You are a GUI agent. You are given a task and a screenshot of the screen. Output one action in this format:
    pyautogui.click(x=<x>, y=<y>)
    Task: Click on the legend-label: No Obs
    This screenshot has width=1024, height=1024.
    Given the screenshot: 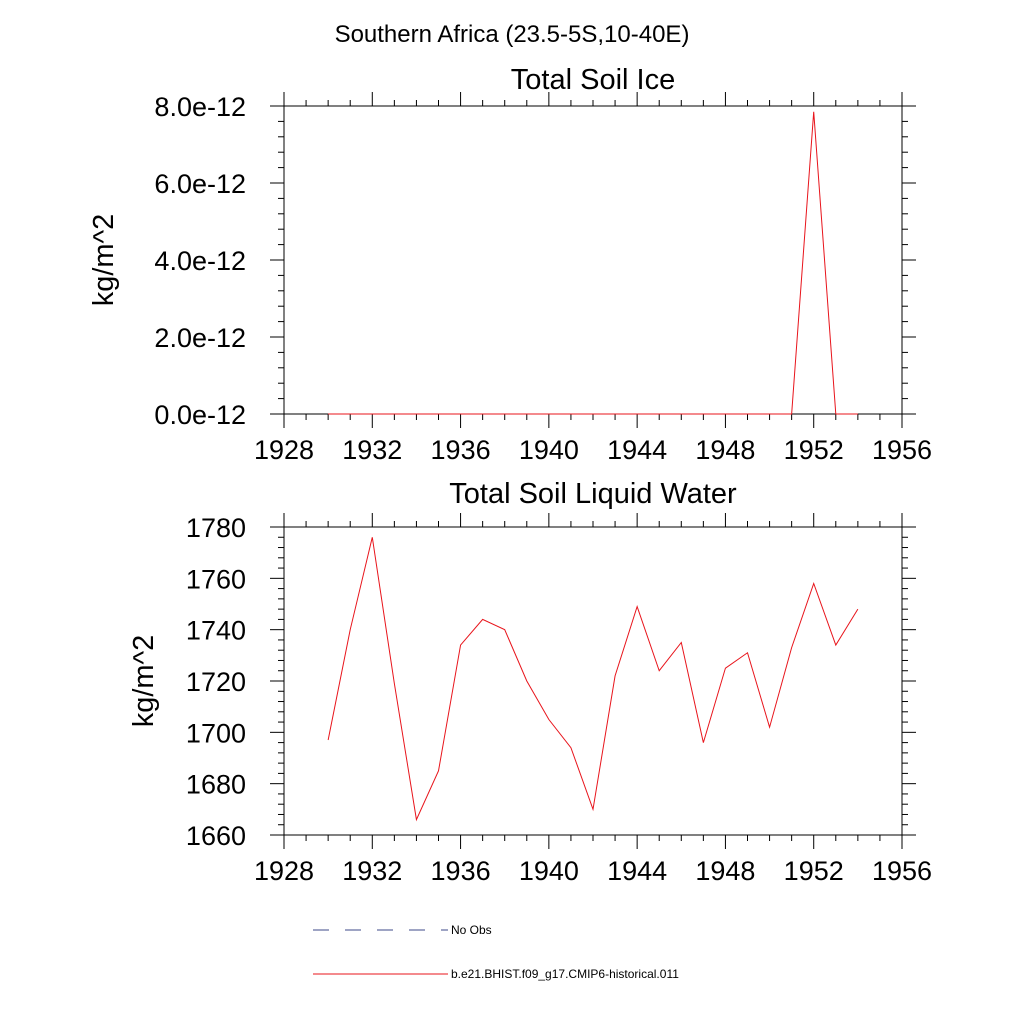 What is the action you would take?
    pyautogui.click(x=471, y=930)
    